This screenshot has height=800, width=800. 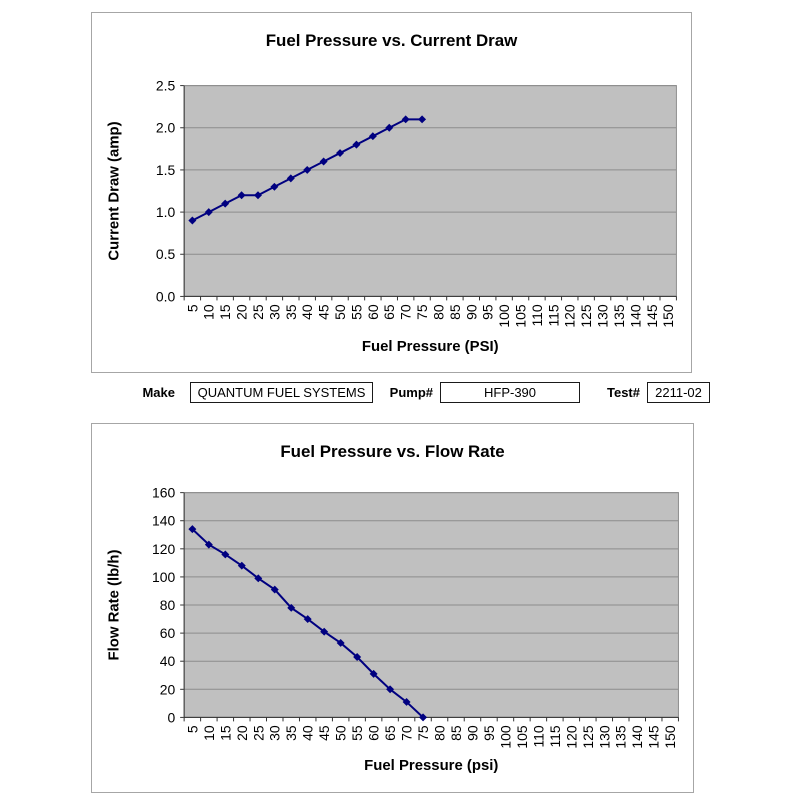 I want to click on x-tick-label: 120, so click(x=571, y=736).